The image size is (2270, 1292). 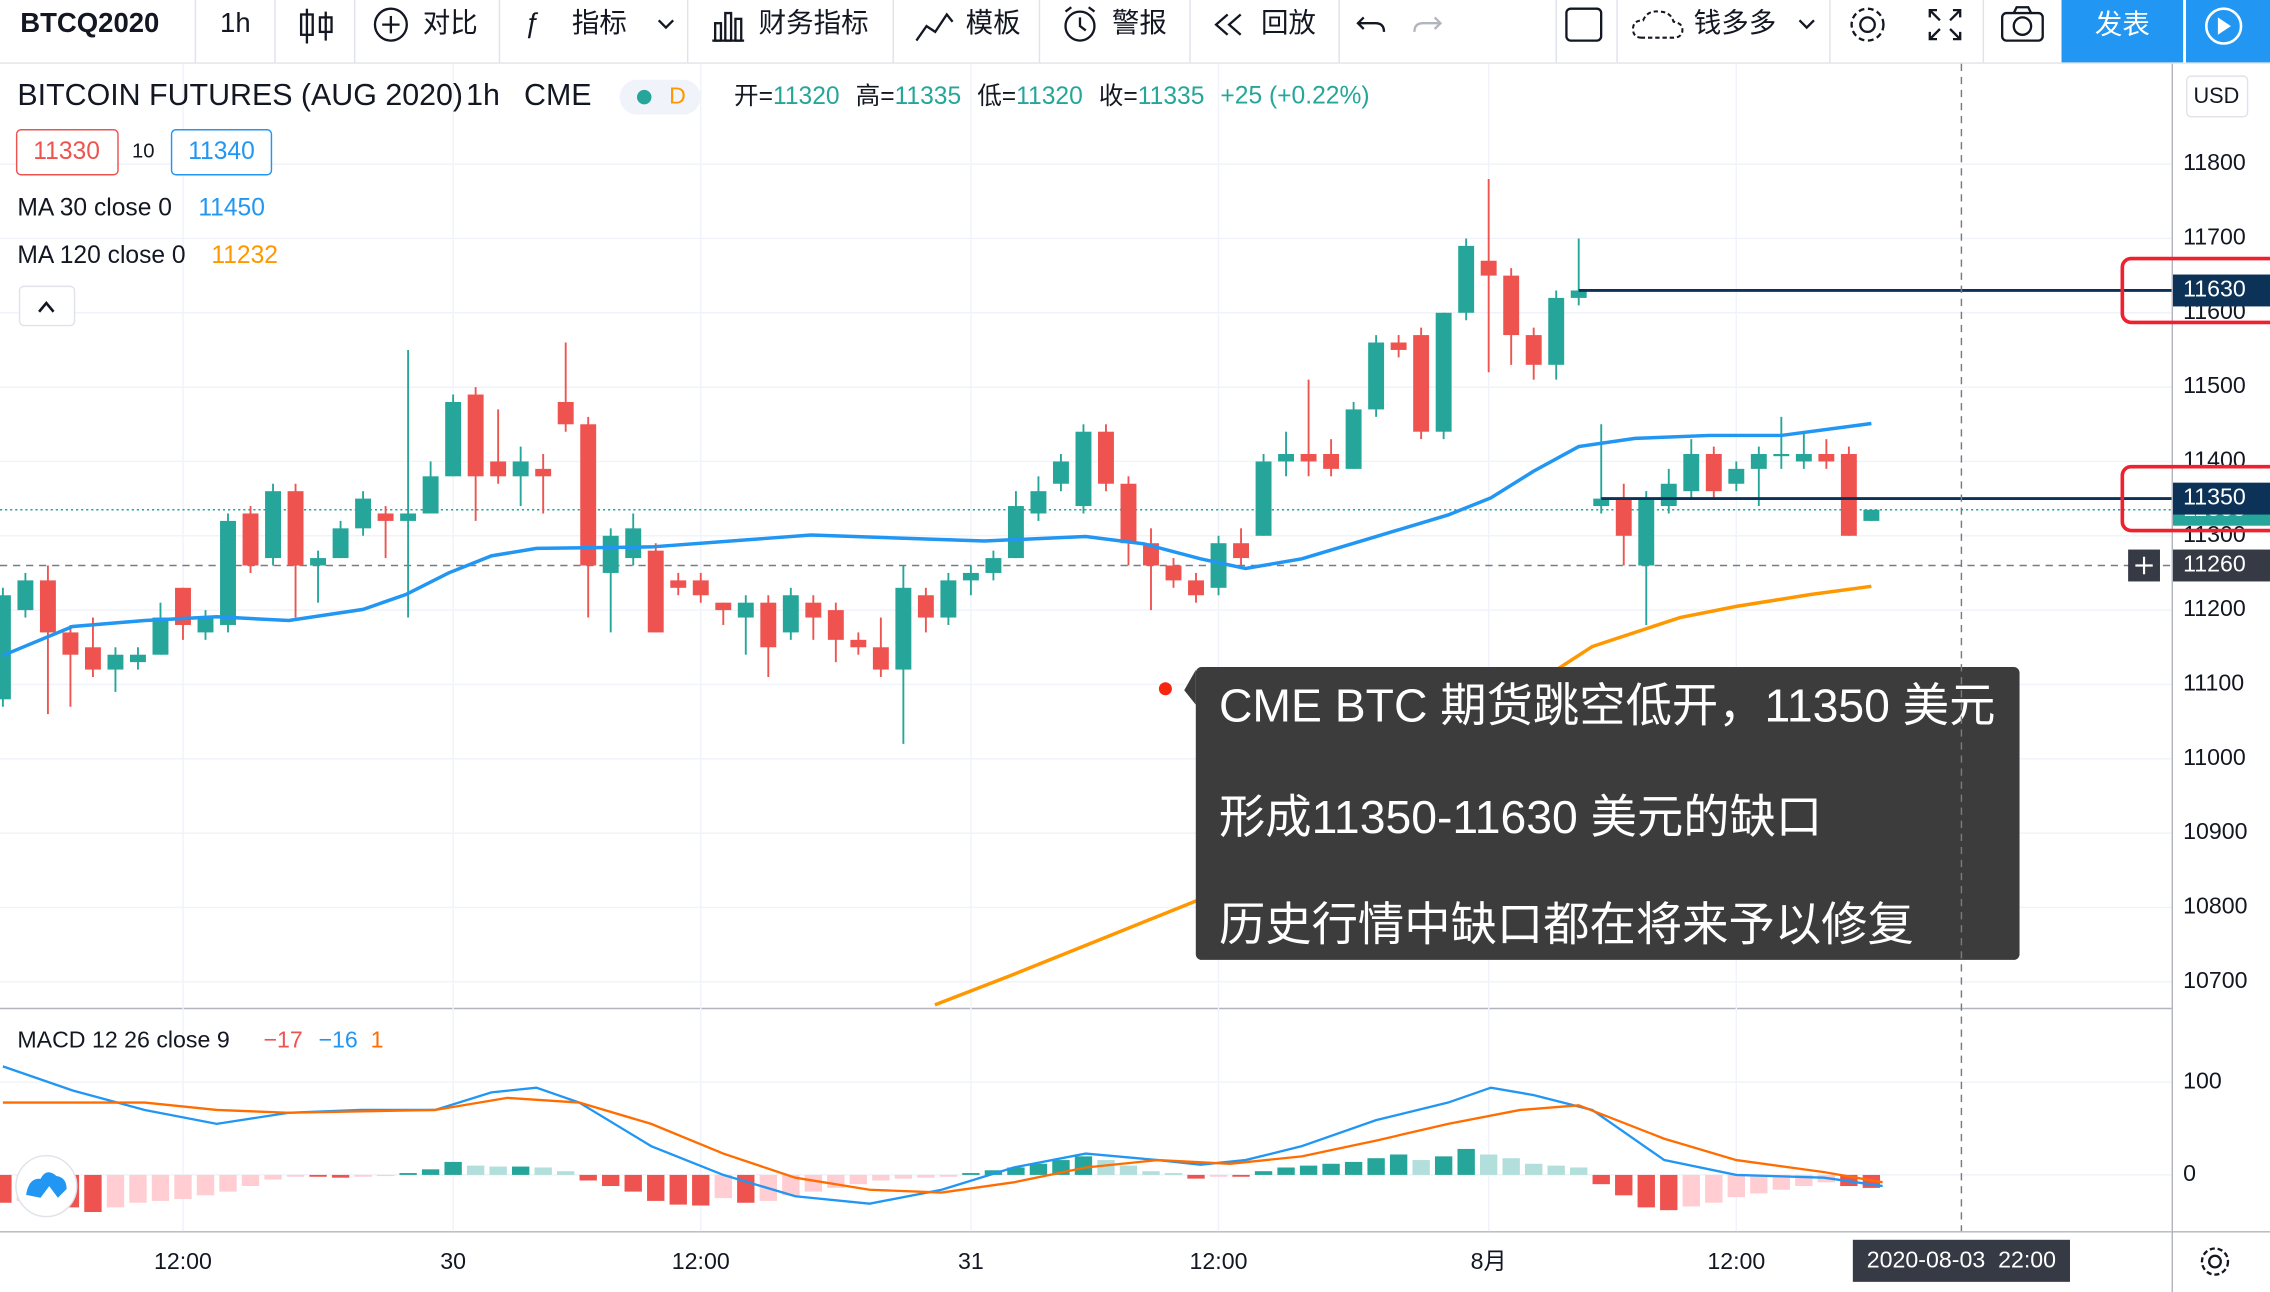 I want to click on fullscreen-icon, so click(x=1945, y=24).